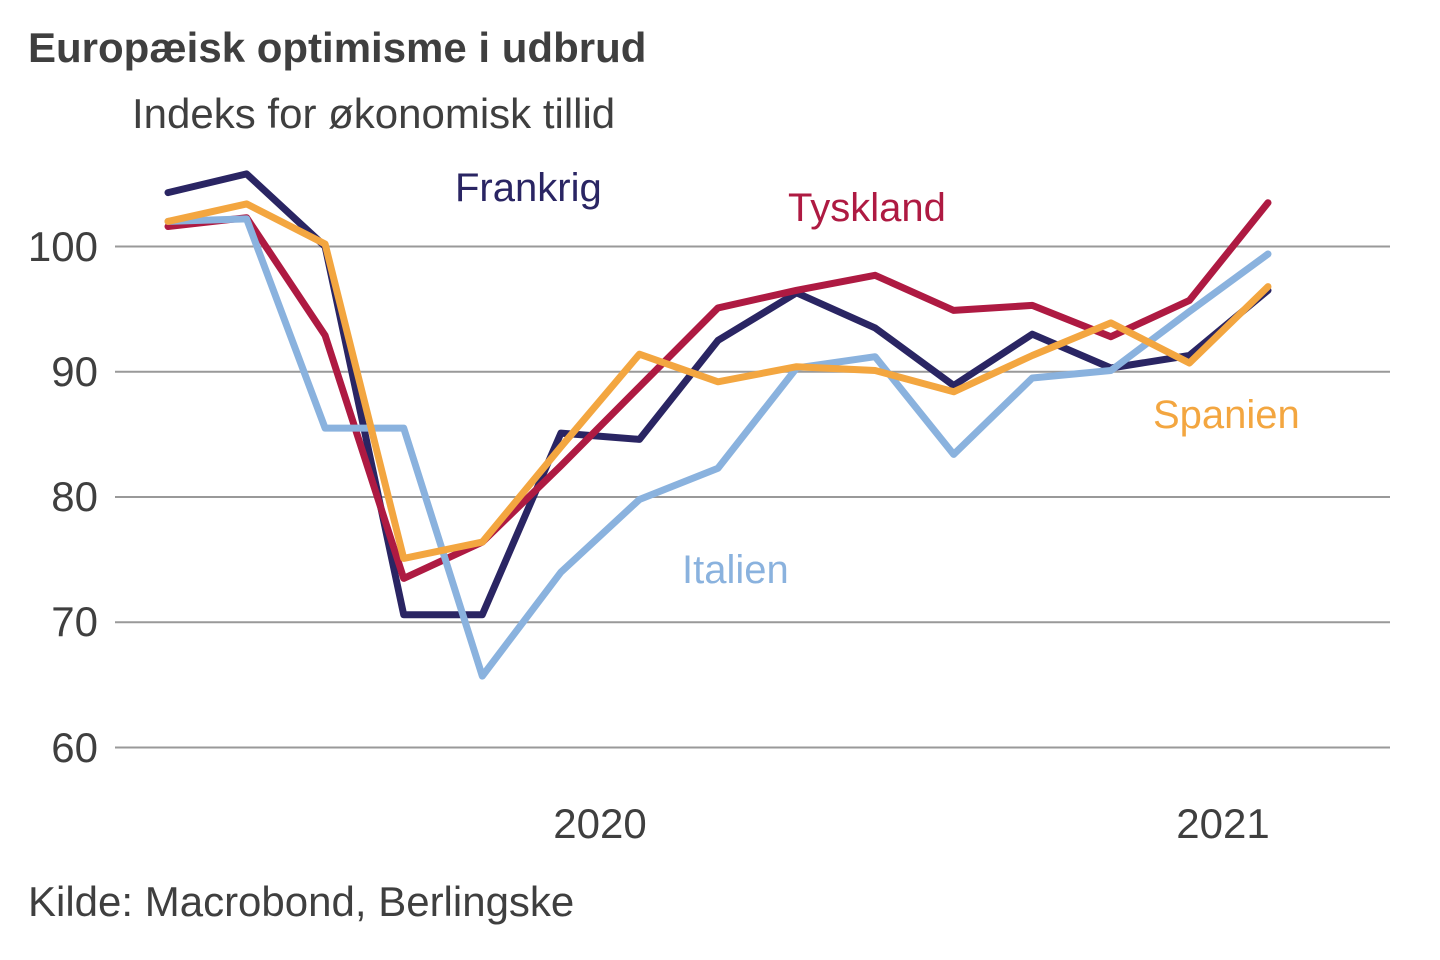  I want to click on y-tick-label-60: 60, so click(74, 747).